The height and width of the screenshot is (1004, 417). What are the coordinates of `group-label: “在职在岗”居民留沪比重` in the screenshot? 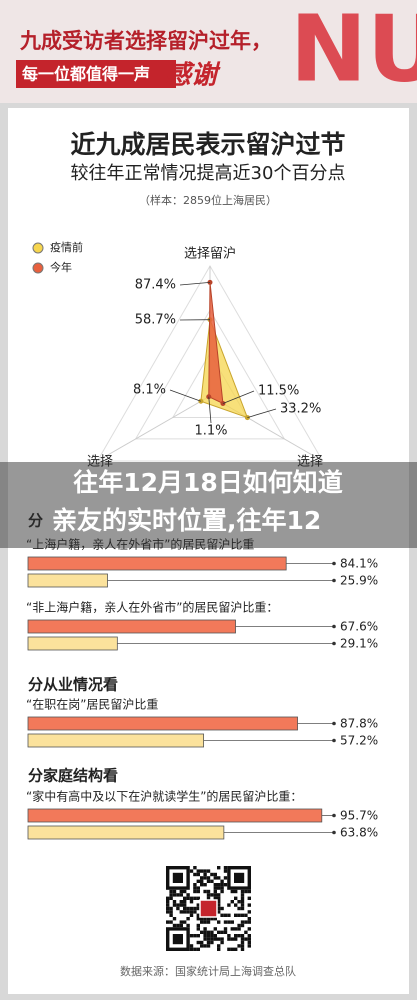 It's located at (92, 705).